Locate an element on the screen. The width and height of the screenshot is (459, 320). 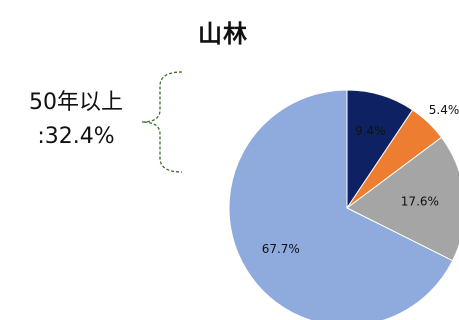
pie-slice-label: 5.4% is located at coordinates (444, 110).